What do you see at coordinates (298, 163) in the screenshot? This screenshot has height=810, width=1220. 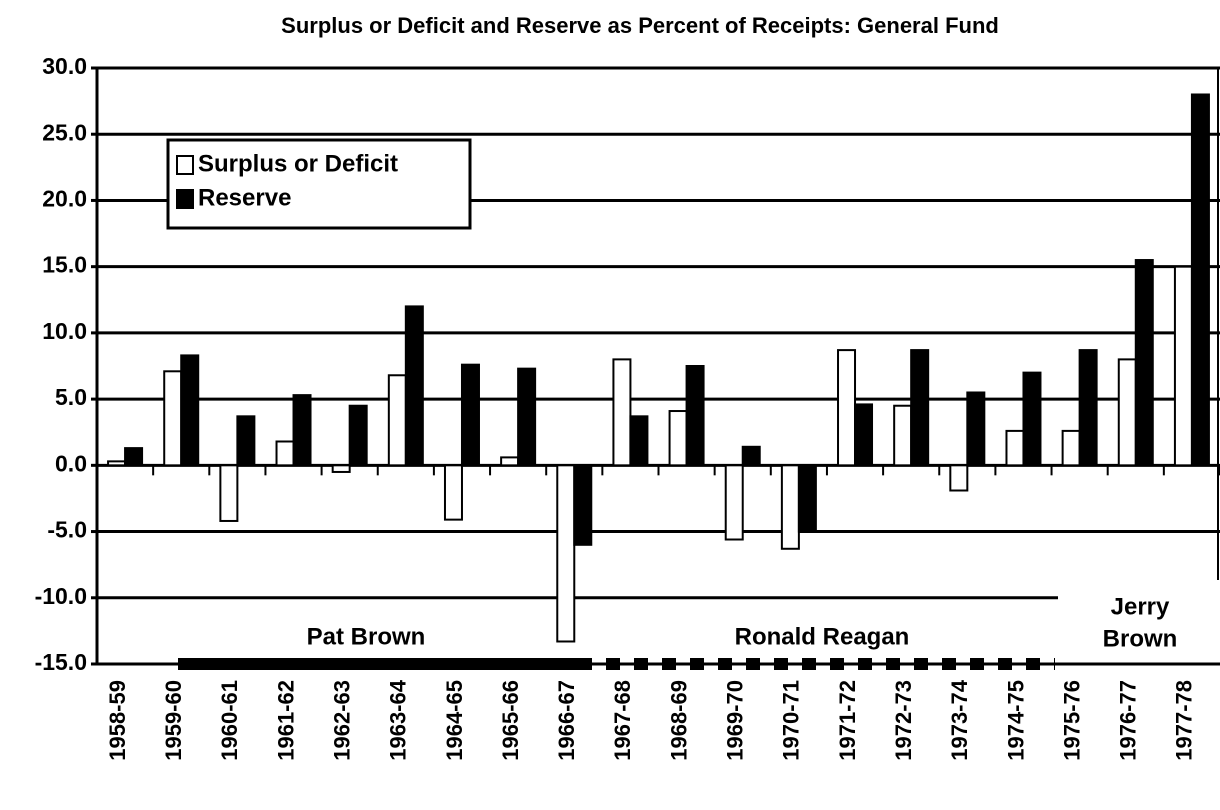 I see `legend-label: Surplus or Deficit` at bounding box center [298, 163].